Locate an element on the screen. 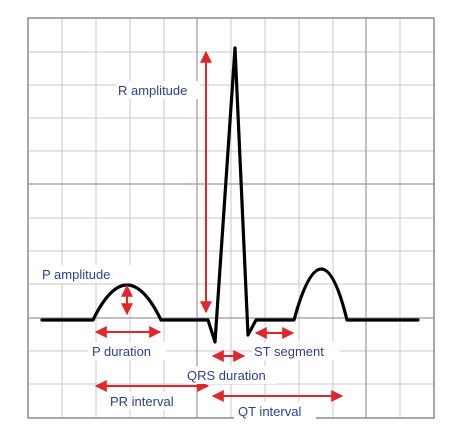 The image size is (450, 435). st-segment-label: ST segment is located at coordinates (289, 351).